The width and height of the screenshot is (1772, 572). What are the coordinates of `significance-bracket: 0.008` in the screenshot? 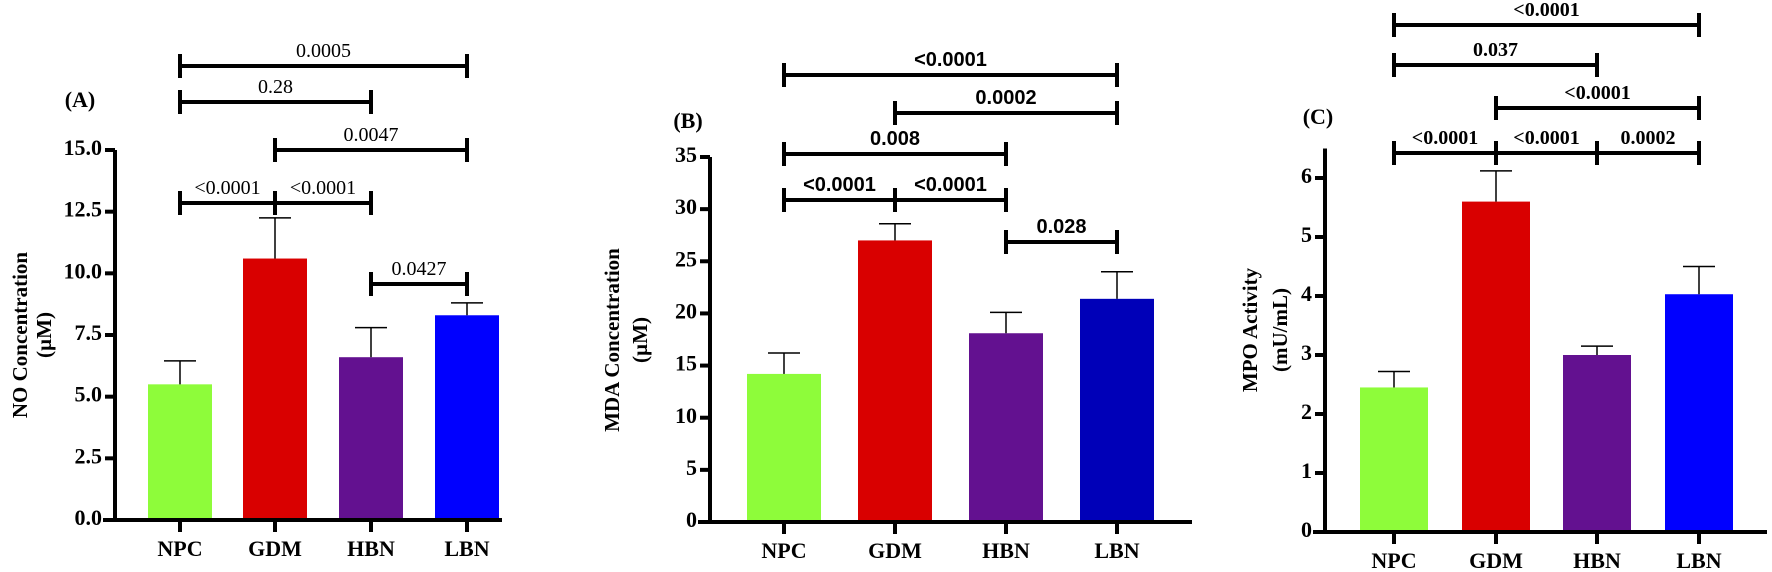 It's located at (895, 147).